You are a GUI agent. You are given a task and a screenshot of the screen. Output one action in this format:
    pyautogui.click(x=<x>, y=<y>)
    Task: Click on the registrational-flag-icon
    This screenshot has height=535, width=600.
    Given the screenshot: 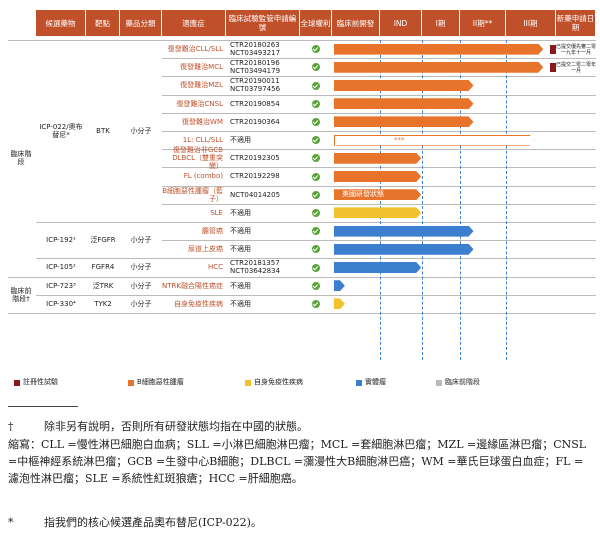 What is the action you would take?
    pyautogui.click(x=553, y=67)
    